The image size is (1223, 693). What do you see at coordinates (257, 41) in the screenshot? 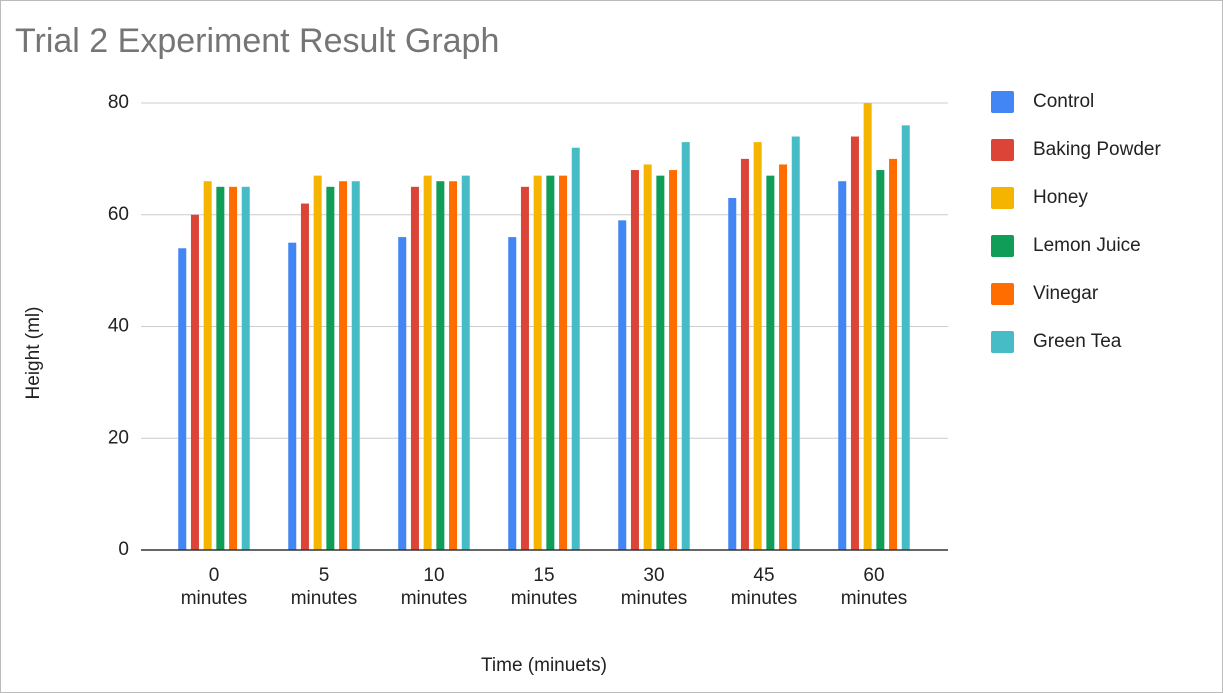
I see `chart-title: Trial 2 Experiment Result Graph` at bounding box center [257, 41].